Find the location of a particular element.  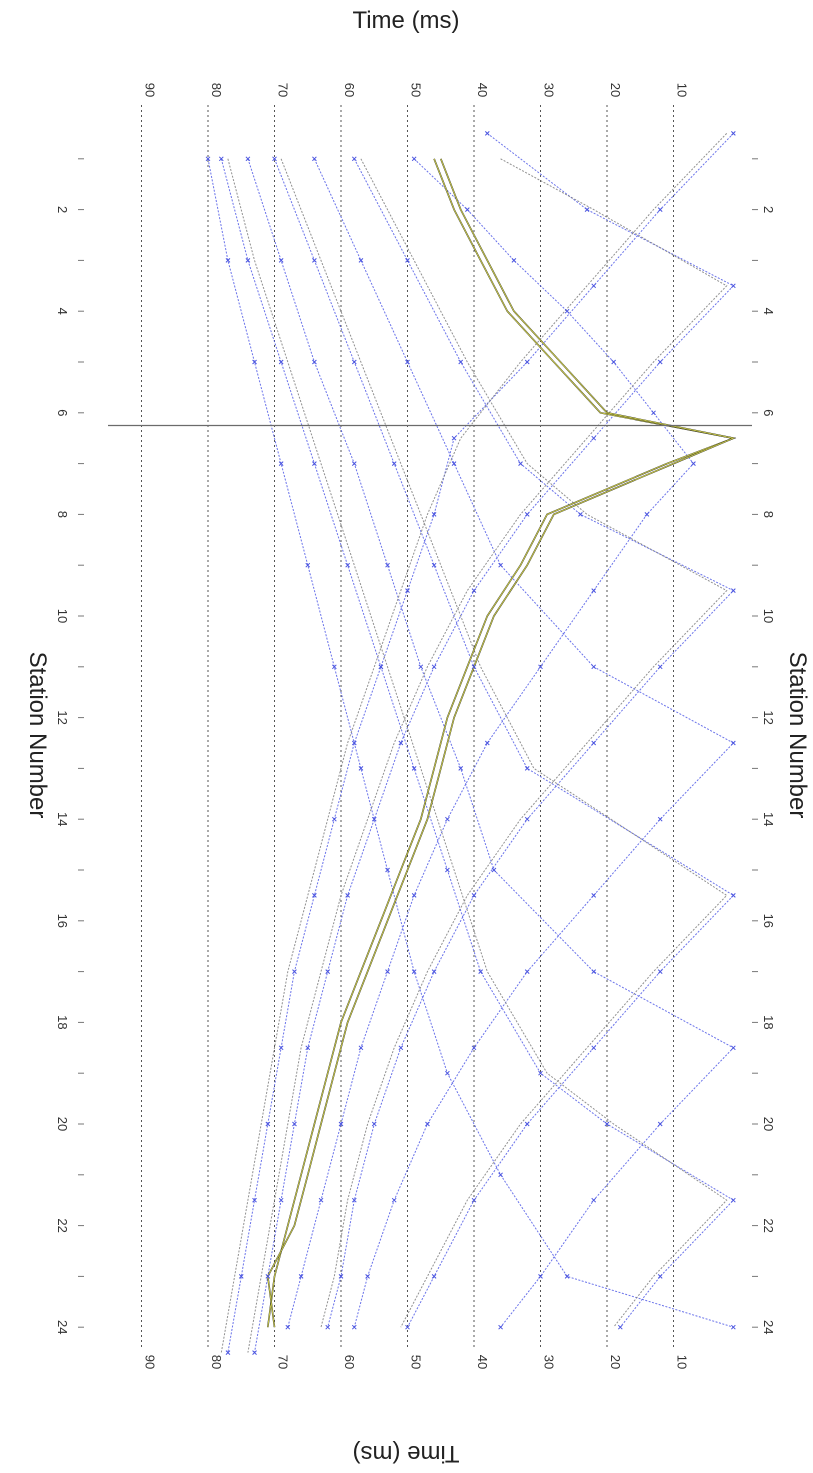

station-tick-right-10: 10 is located at coordinates (768, 616).